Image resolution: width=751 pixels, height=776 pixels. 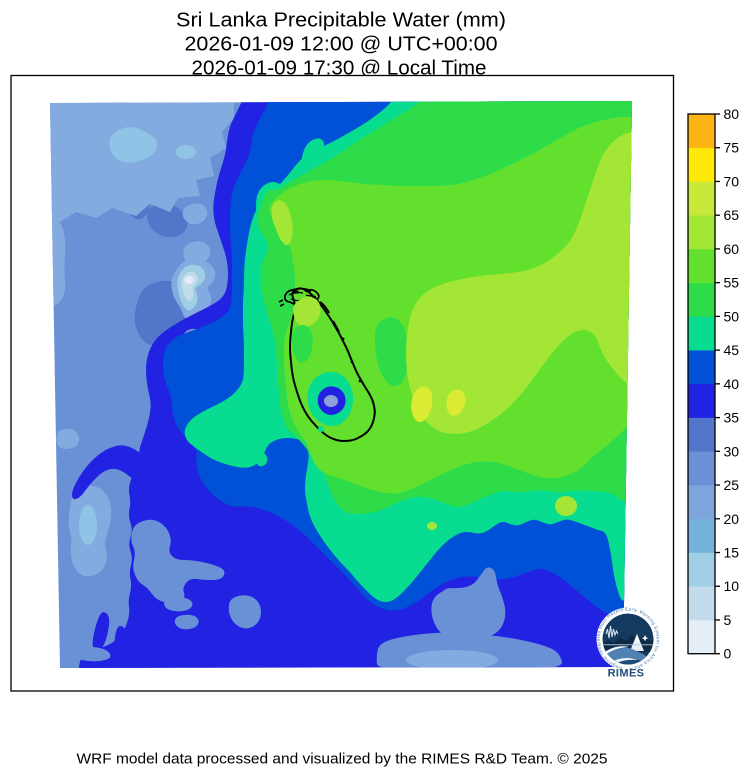 What do you see at coordinates (626, 674) in the screenshot?
I see `svg-text: RIMES` at bounding box center [626, 674].